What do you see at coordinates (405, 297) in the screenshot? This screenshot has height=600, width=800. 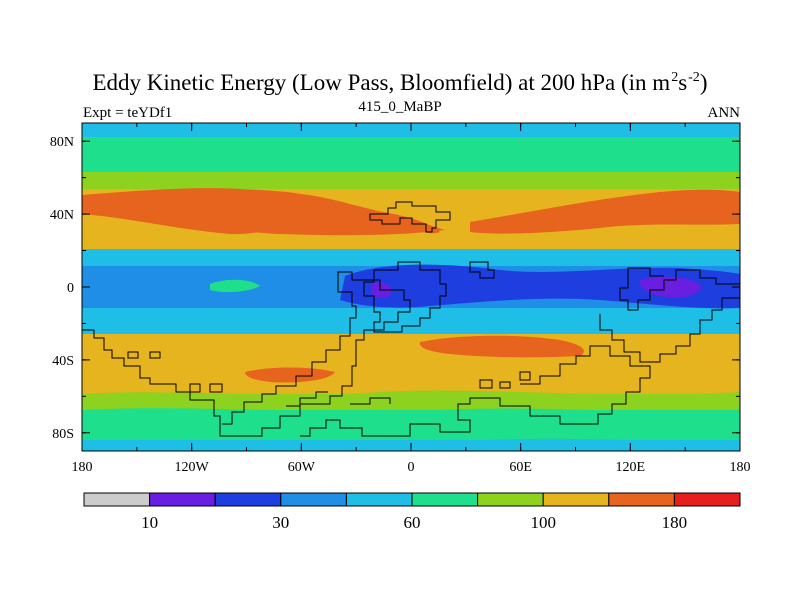 I see `coast-africa` at bounding box center [405, 297].